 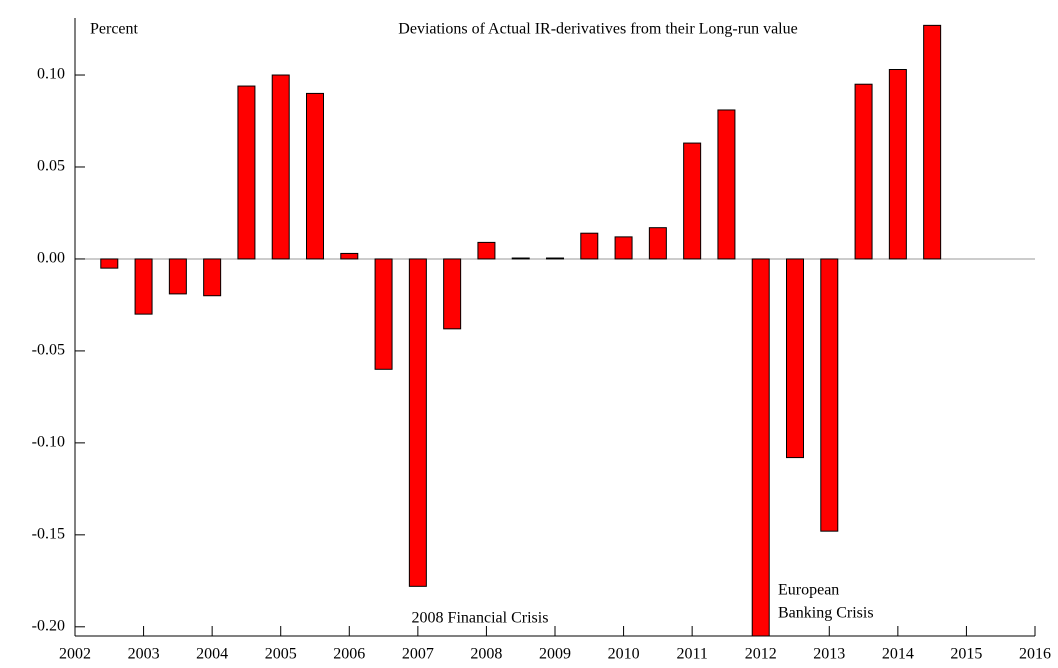 What do you see at coordinates (966, 654) in the screenshot?
I see `x-tick-label: 2015` at bounding box center [966, 654].